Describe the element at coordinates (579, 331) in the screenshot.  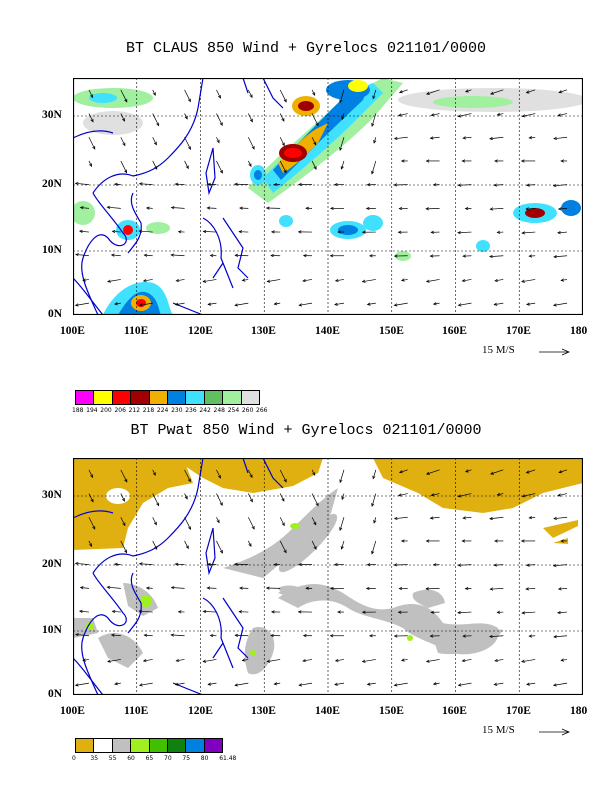
I see `panel1-lon-180: 180` at that location.